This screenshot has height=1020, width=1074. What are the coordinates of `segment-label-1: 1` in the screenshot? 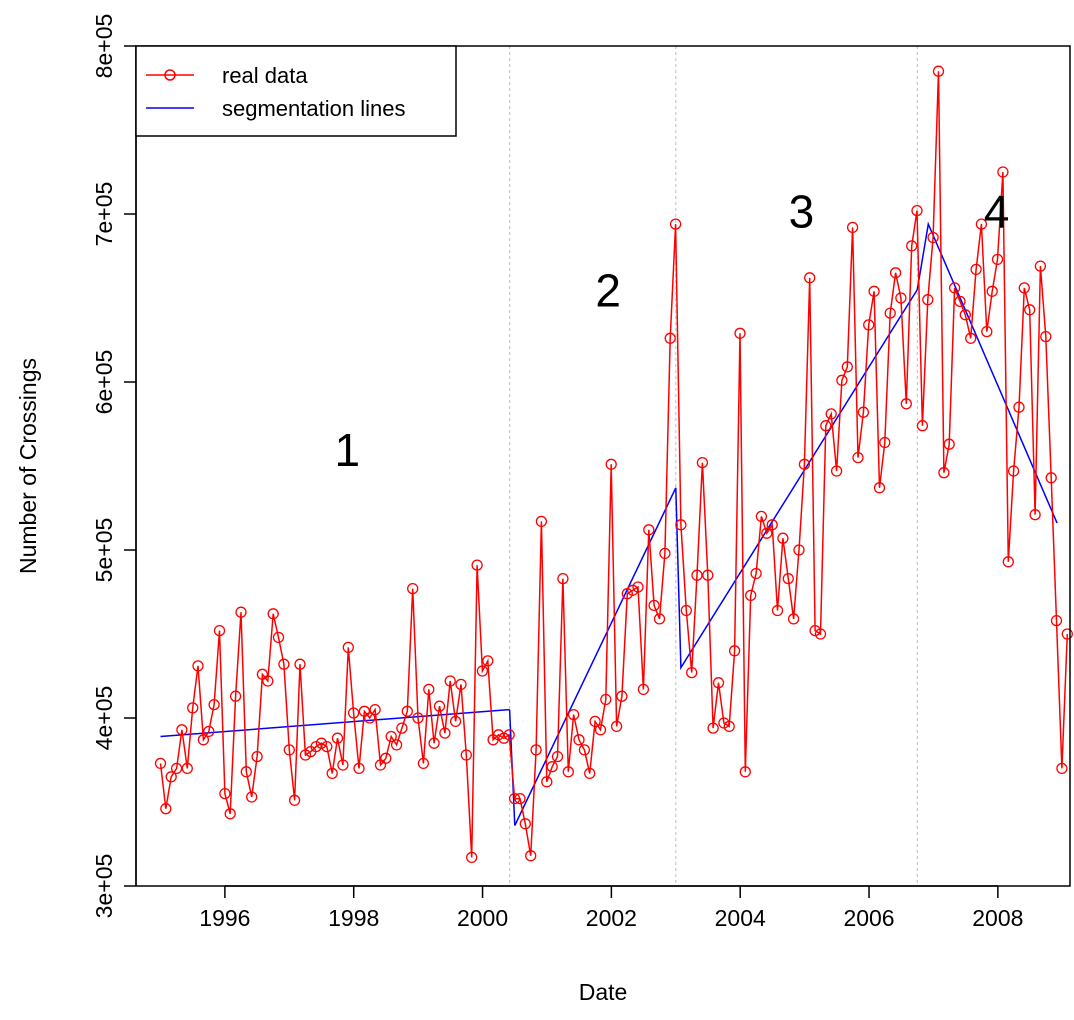 It's located at (347, 450).